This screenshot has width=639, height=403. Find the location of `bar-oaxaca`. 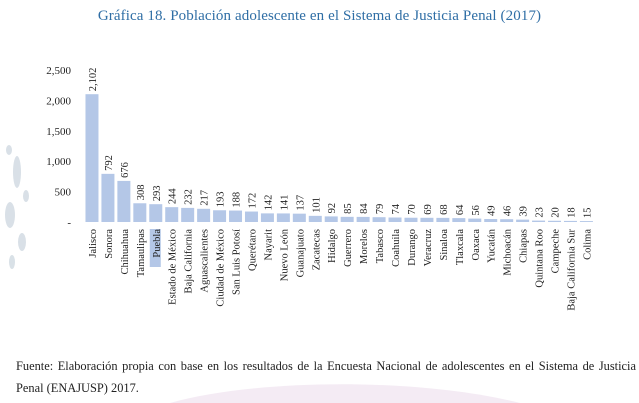

bar-oaxaca is located at coordinates (475, 220).